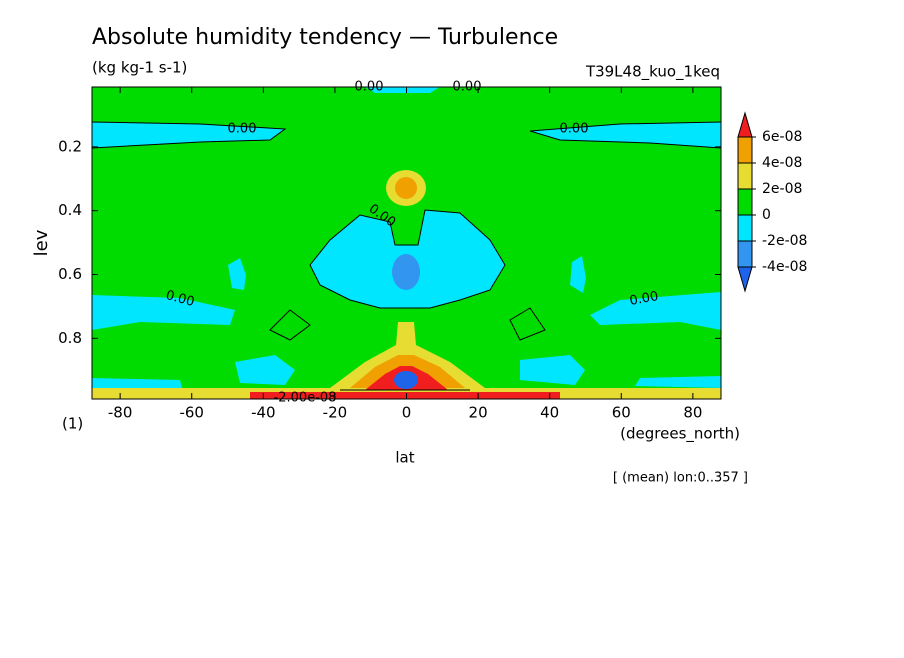  What do you see at coordinates (680, 434) in the screenshot?
I see `x-units: (degrees_north)` at bounding box center [680, 434].